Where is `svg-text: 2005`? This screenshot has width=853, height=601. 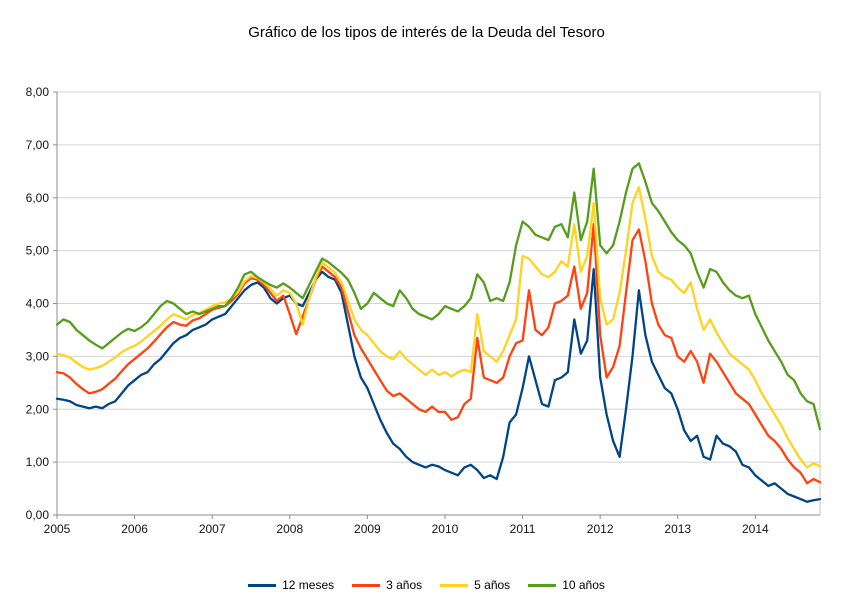 svg-text: 2005 is located at coordinates (57, 529).